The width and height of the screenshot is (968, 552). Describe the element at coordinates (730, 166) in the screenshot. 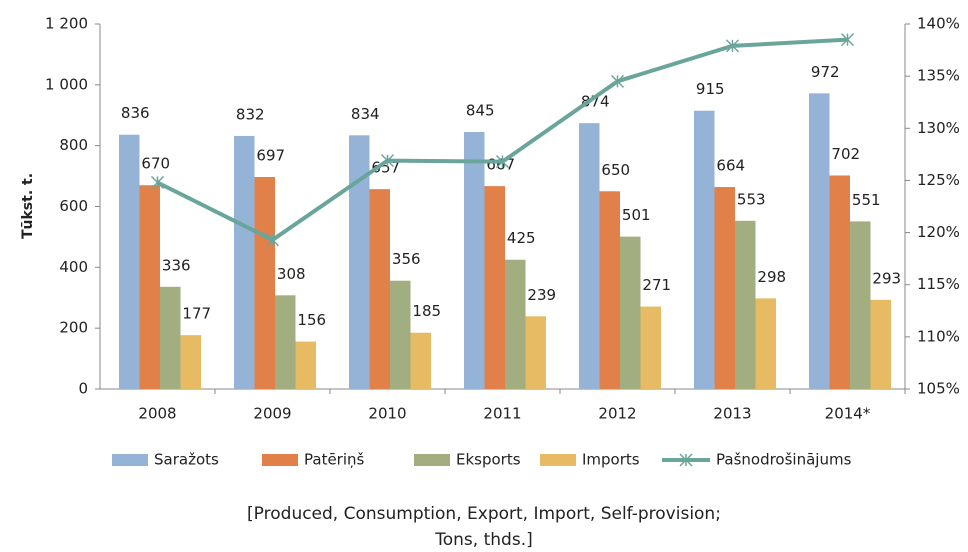

I see `value-label: 664` at that location.